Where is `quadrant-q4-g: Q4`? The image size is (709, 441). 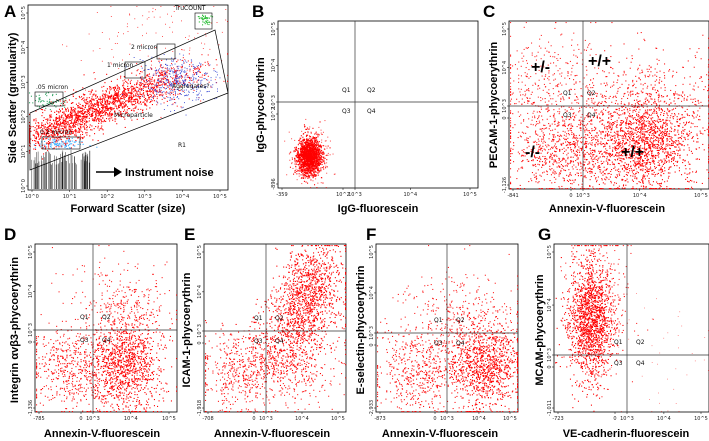 quadrant-q4-g: Q4 is located at coordinates (640, 363).